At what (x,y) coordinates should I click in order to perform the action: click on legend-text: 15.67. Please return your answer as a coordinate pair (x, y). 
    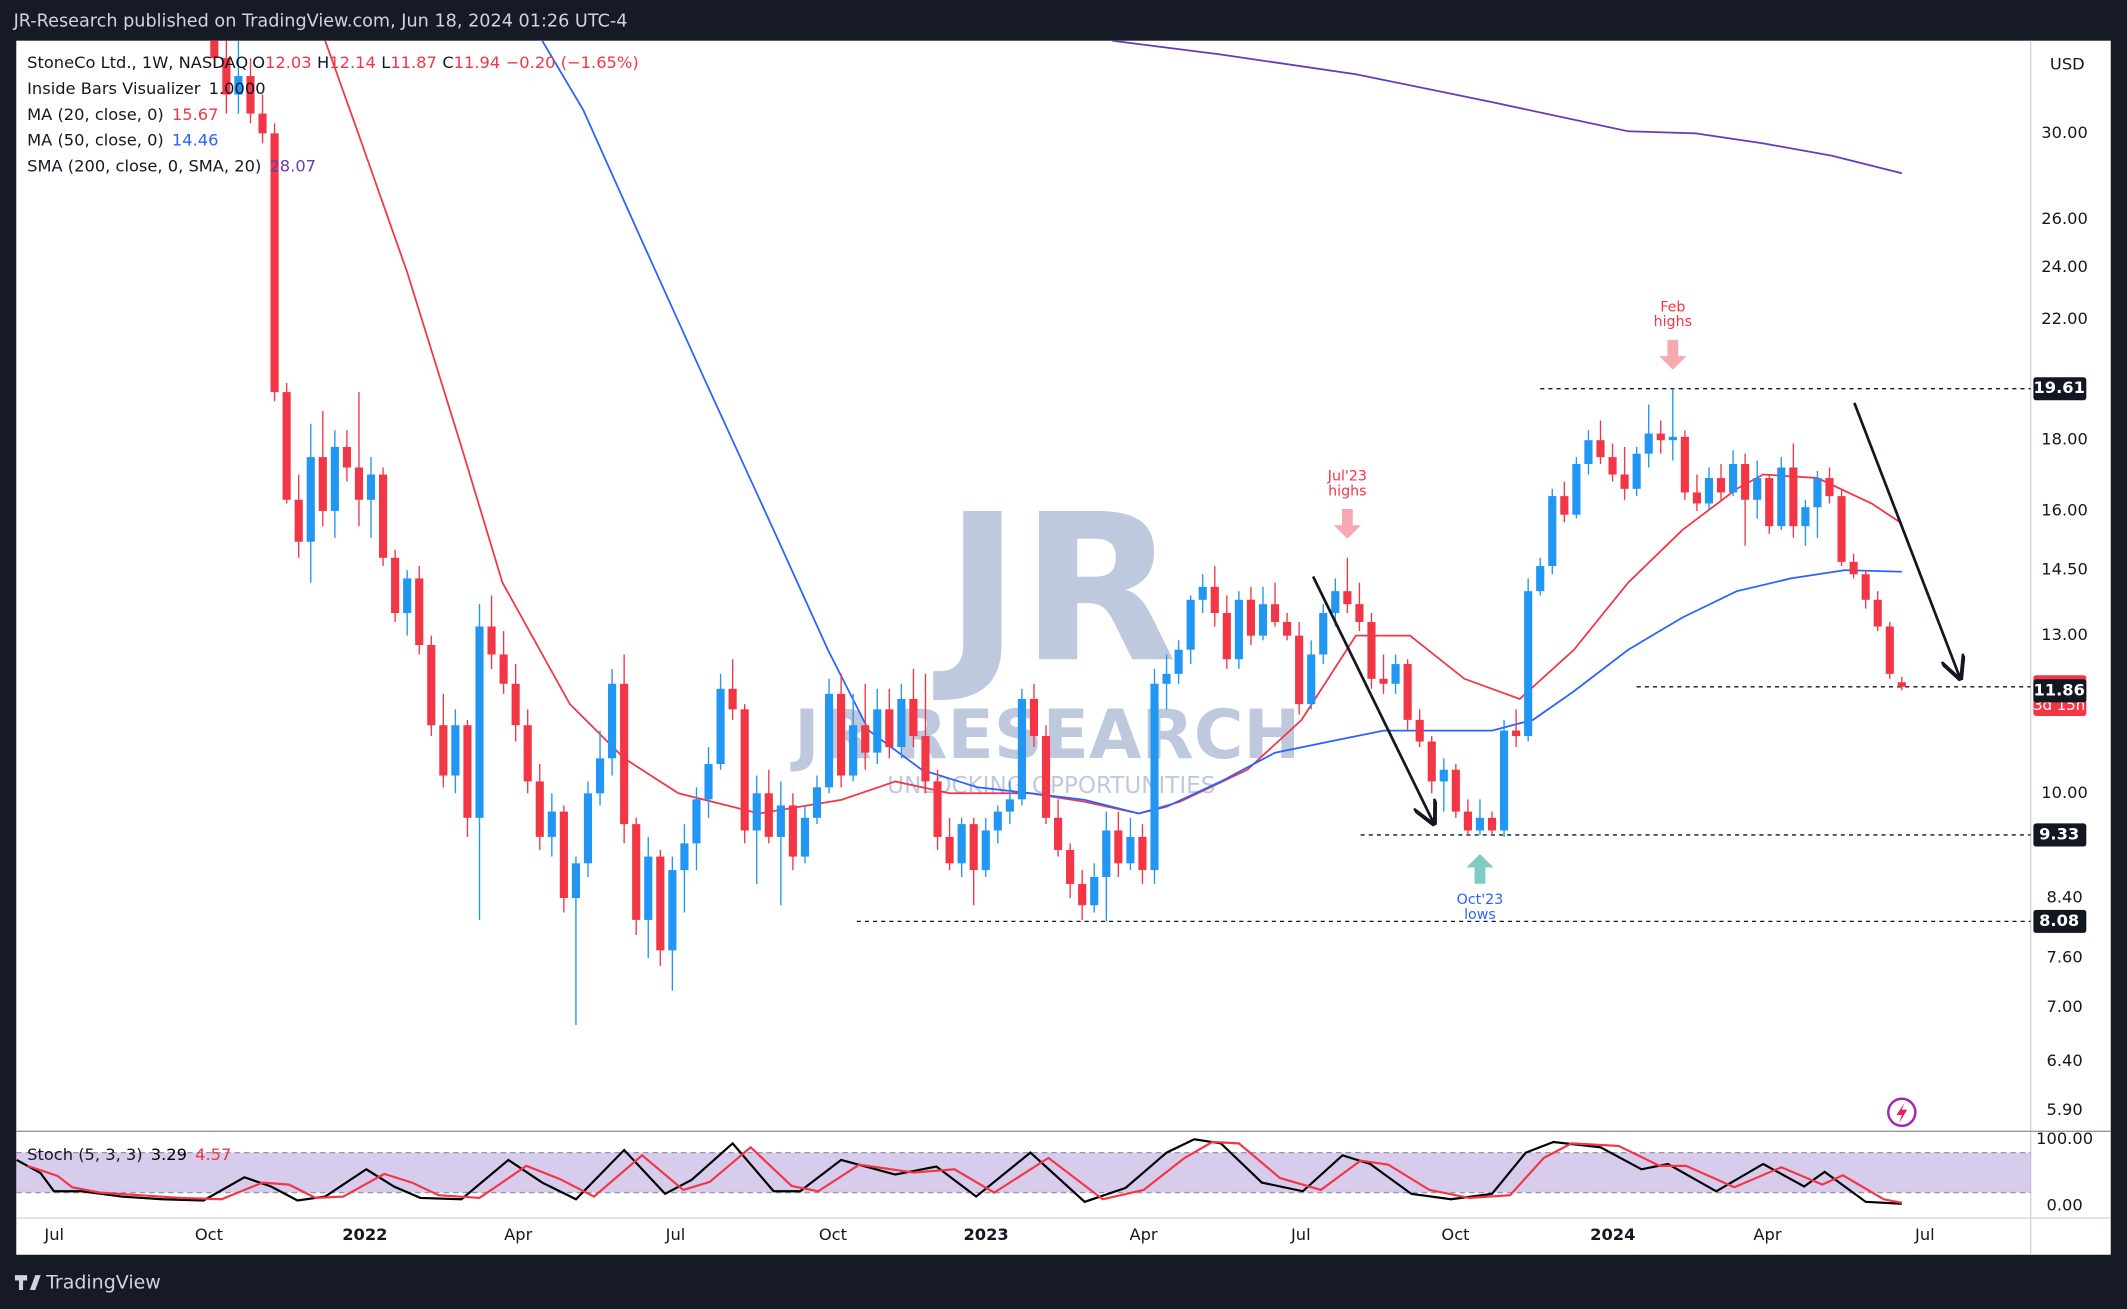
    Looking at the image, I should click on (195, 114).